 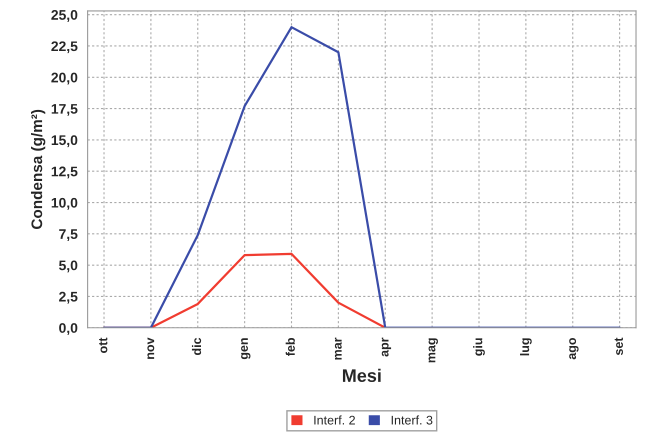 I want to click on x-tick-label: ott, so click(x=103, y=345).